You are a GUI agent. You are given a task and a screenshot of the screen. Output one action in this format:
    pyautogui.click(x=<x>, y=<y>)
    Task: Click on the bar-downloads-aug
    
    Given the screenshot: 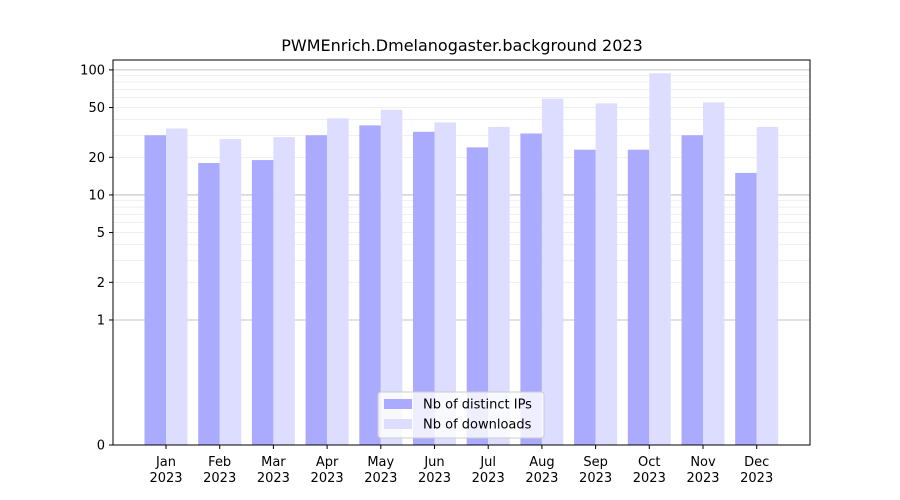 What is the action you would take?
    pyautogui.click(x=552, y=272)
    